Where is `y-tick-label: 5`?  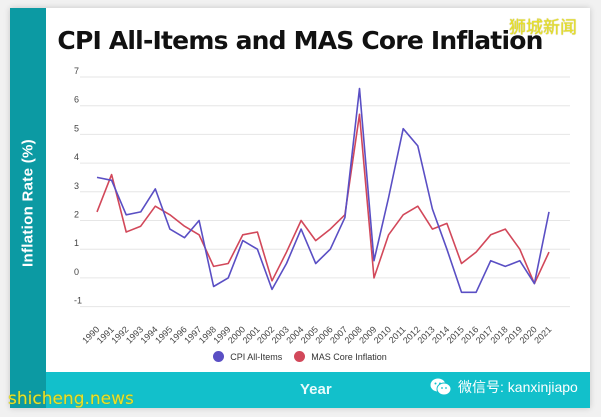 y-tick-label: 5 is located at coordinates (76, 128).